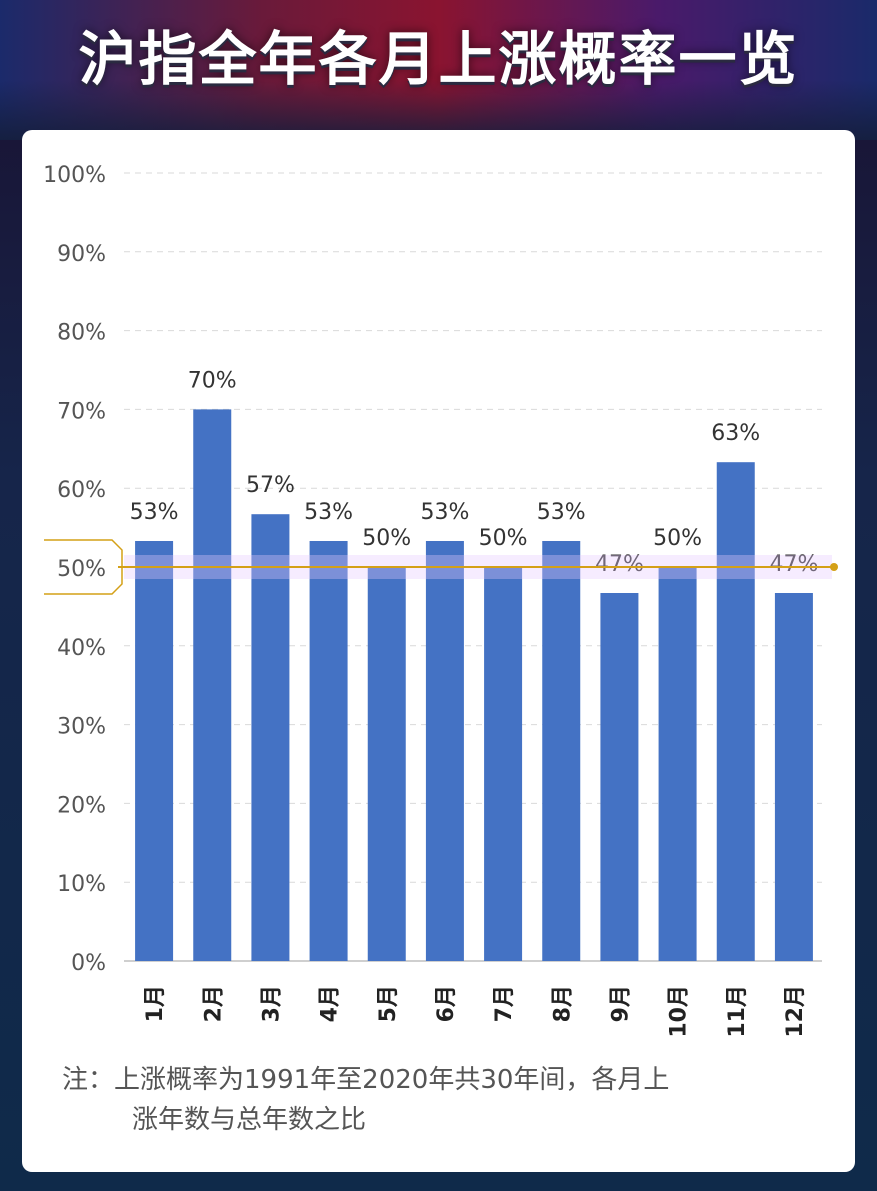  Describe the element at coordinates (81, 333) in the screenshot. I see `y-tick-label: 80%` at that location.